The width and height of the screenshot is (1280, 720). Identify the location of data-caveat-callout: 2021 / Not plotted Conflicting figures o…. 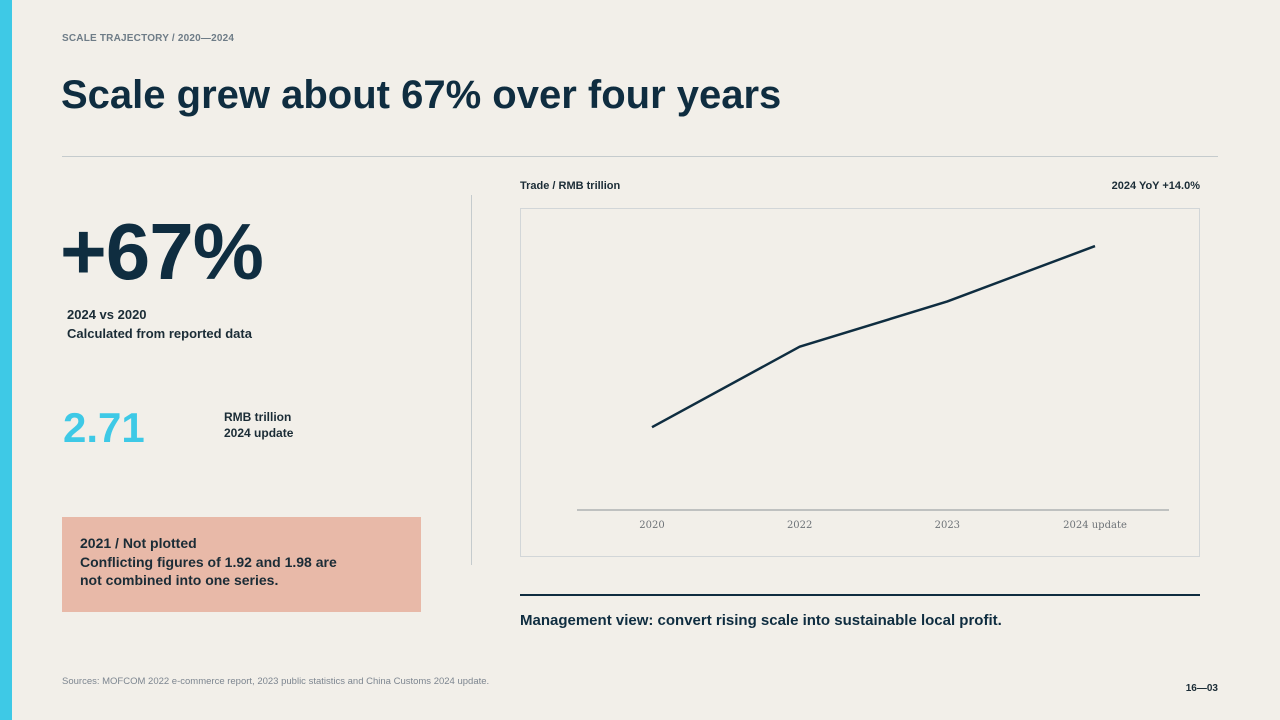
(241, 564).